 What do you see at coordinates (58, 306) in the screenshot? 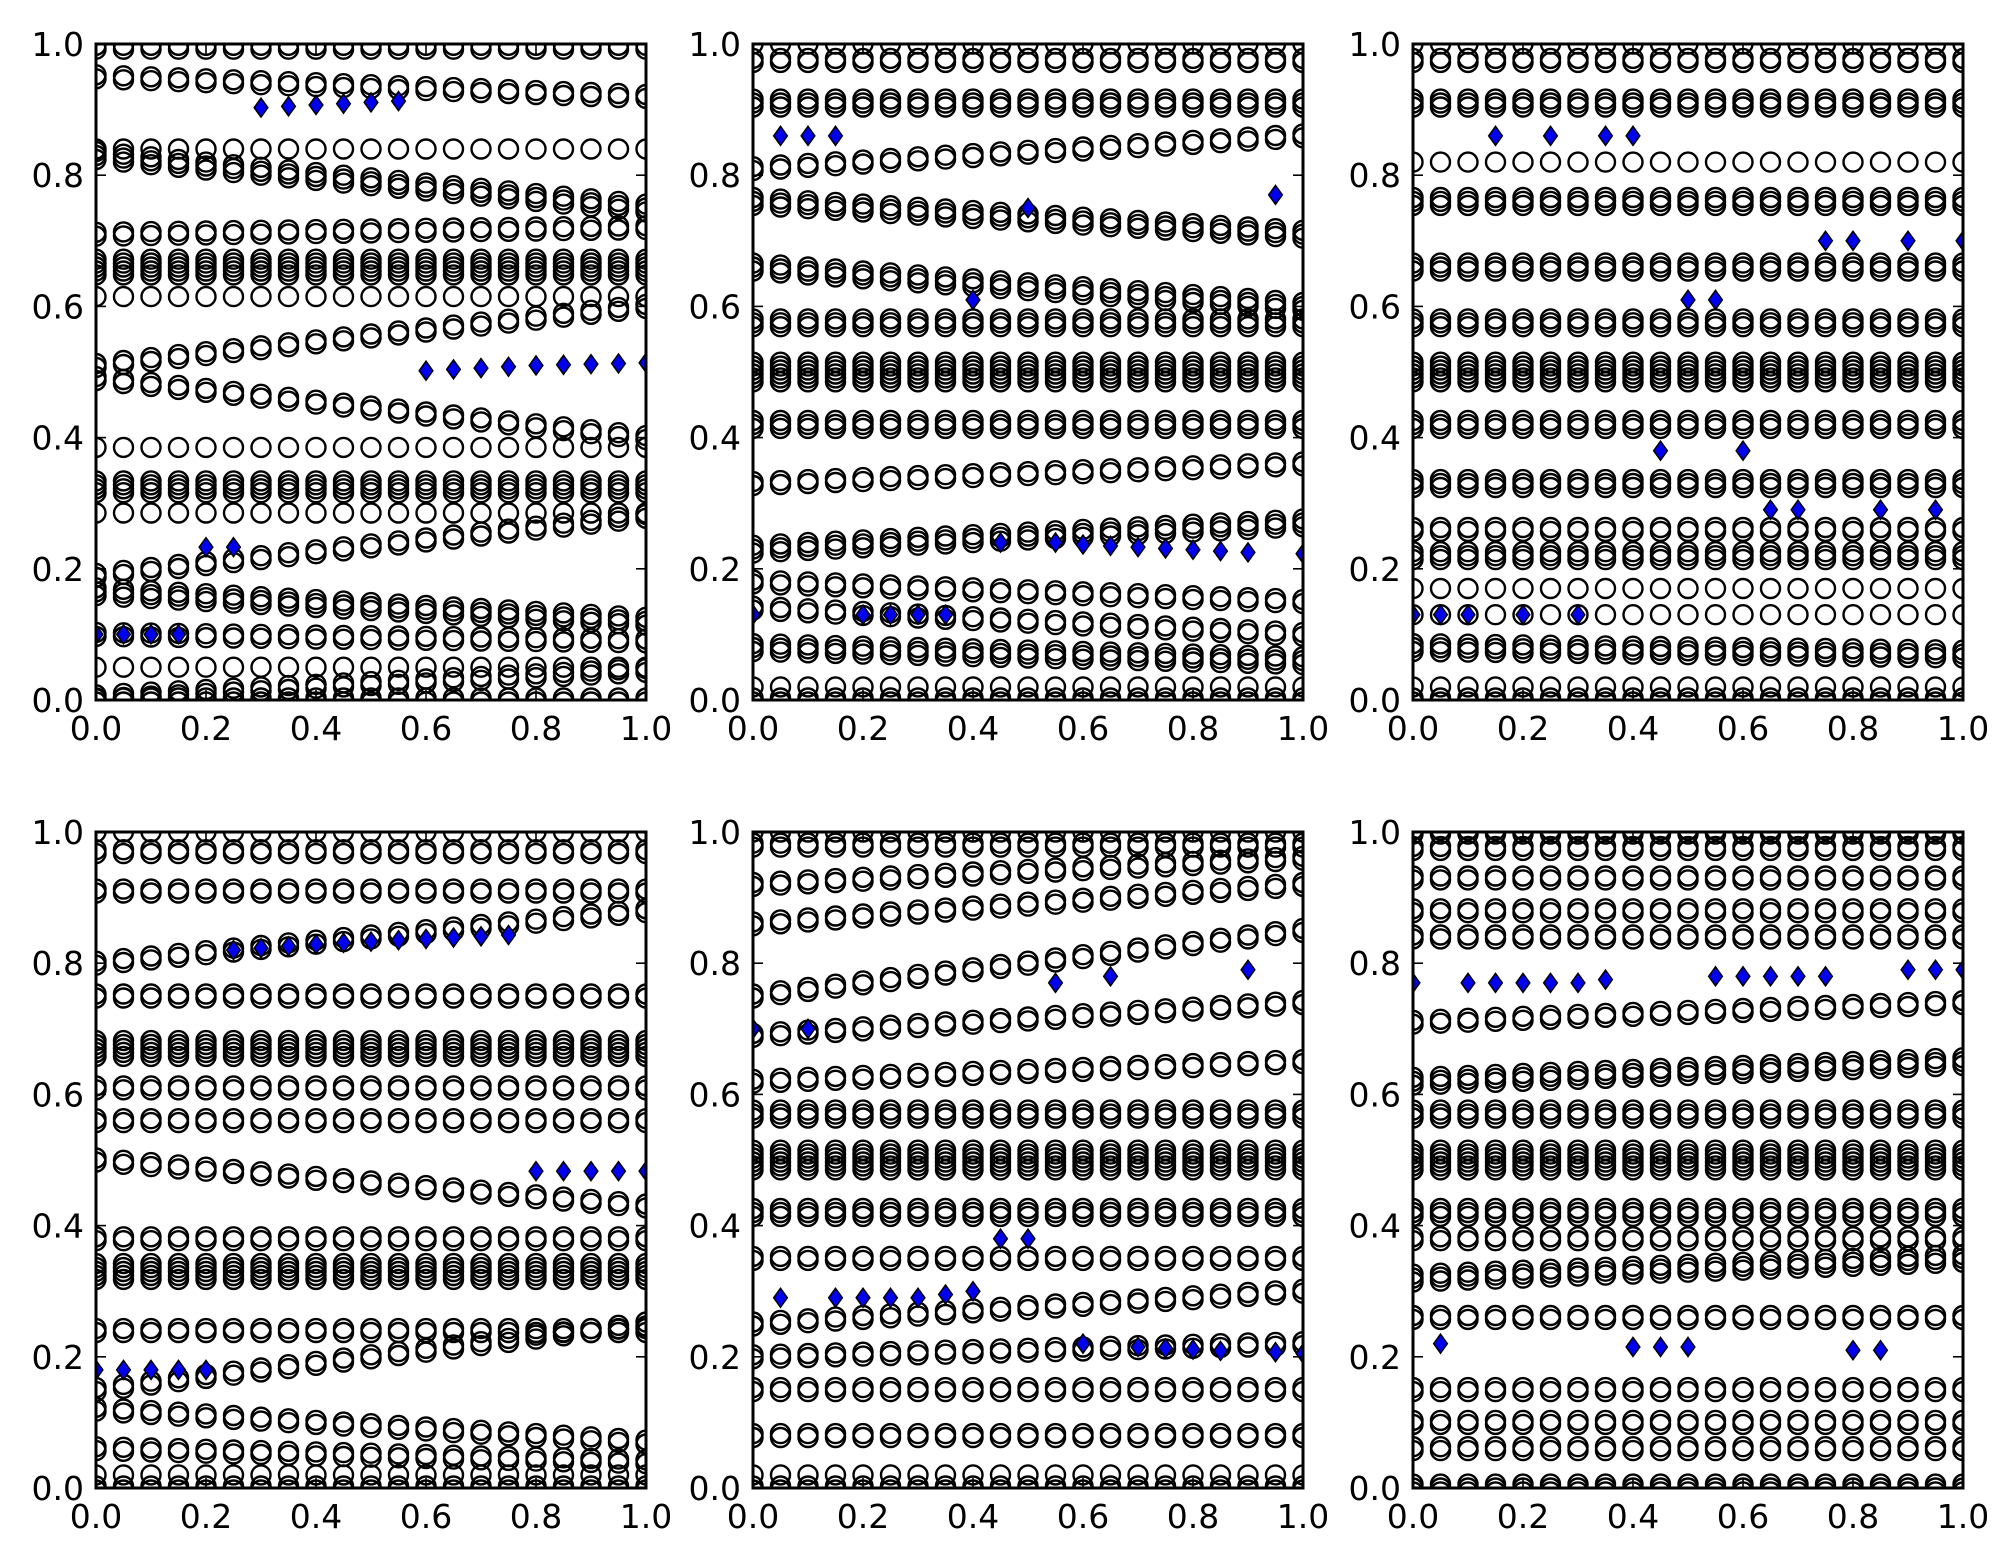
I see `y-tick-label: 0.6` at bounding box center [58, 306].